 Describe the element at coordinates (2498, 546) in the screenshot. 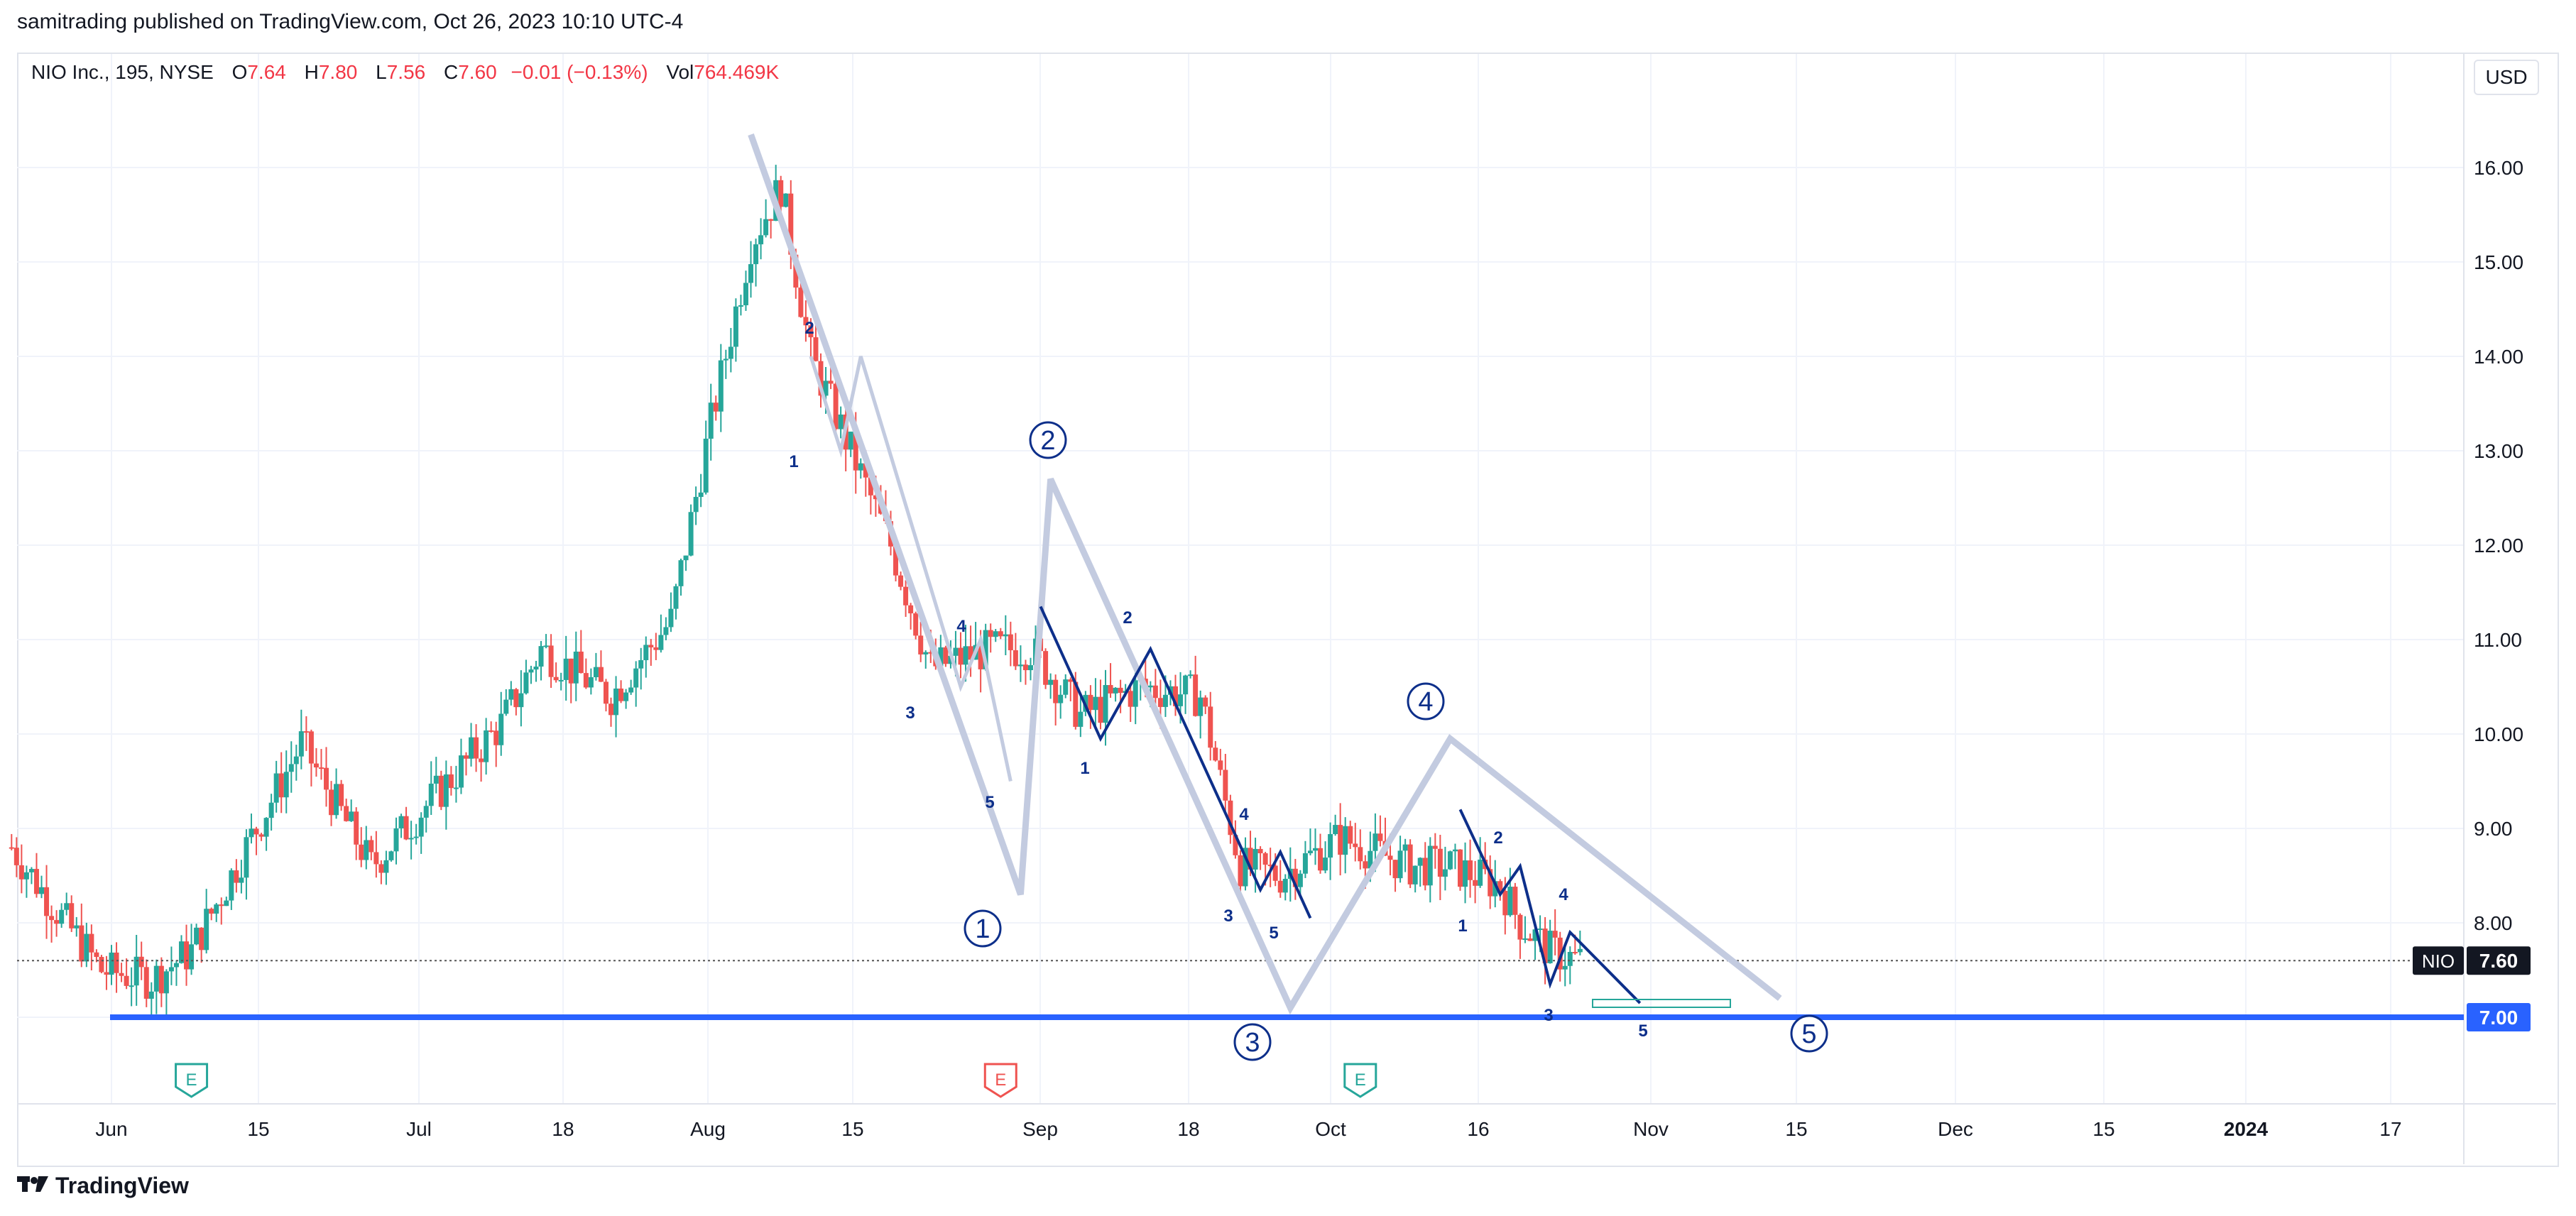

I see `y-tick-label: 12.00` at that location.